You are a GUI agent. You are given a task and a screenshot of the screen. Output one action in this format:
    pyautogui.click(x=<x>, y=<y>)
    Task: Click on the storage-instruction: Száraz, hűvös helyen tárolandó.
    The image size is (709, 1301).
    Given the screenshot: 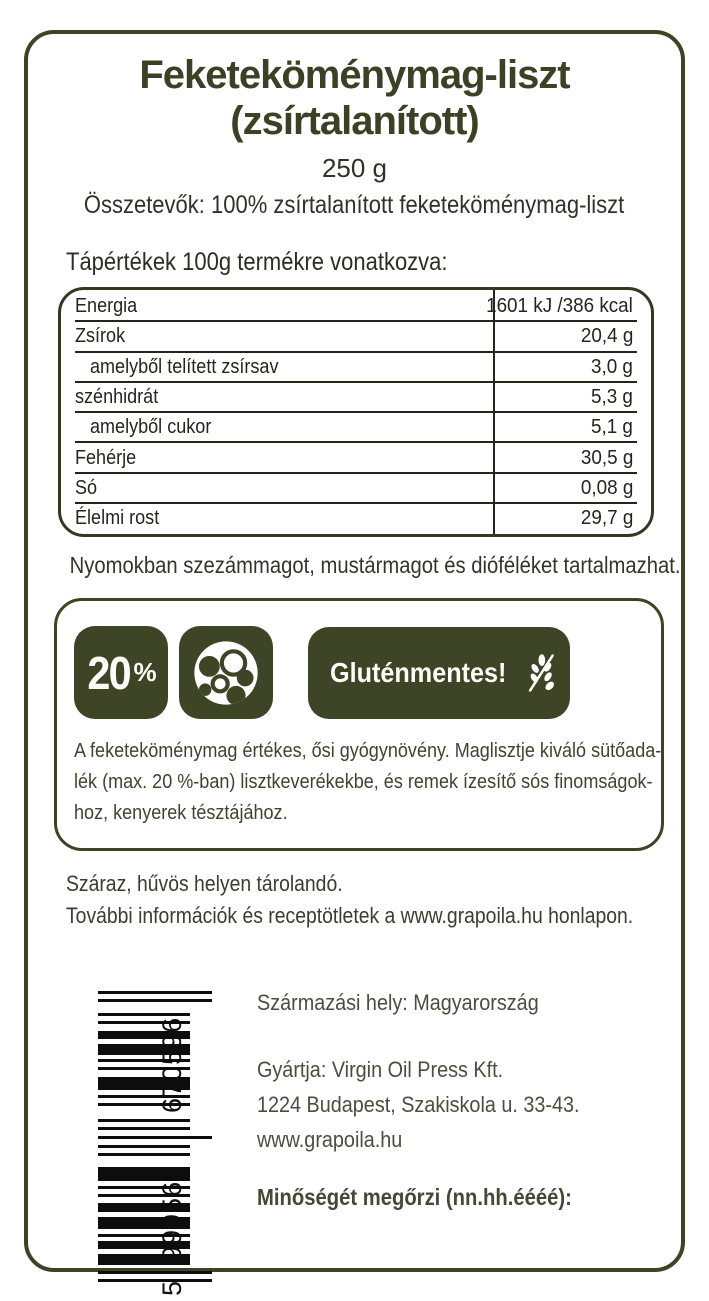 What is the action you would take?
    pyautogui.click(x=204, y=884)
    